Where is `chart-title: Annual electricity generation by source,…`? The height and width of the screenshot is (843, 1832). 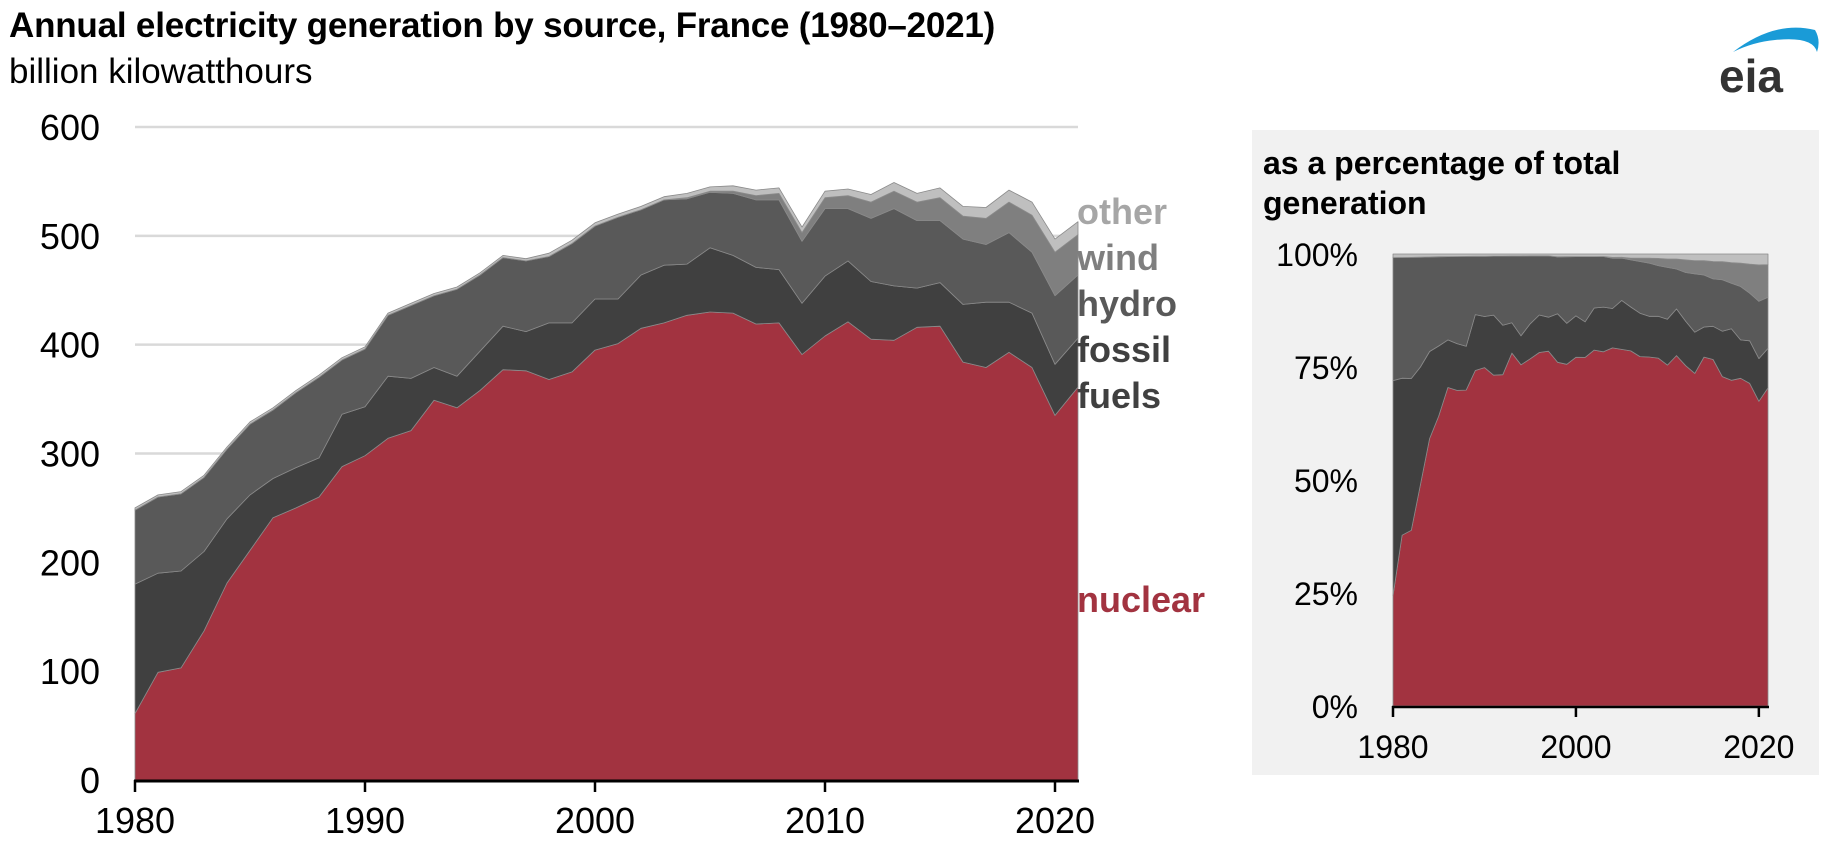
chart-title: Annual electricity generation by source,… is located at coordinates (502, 25).